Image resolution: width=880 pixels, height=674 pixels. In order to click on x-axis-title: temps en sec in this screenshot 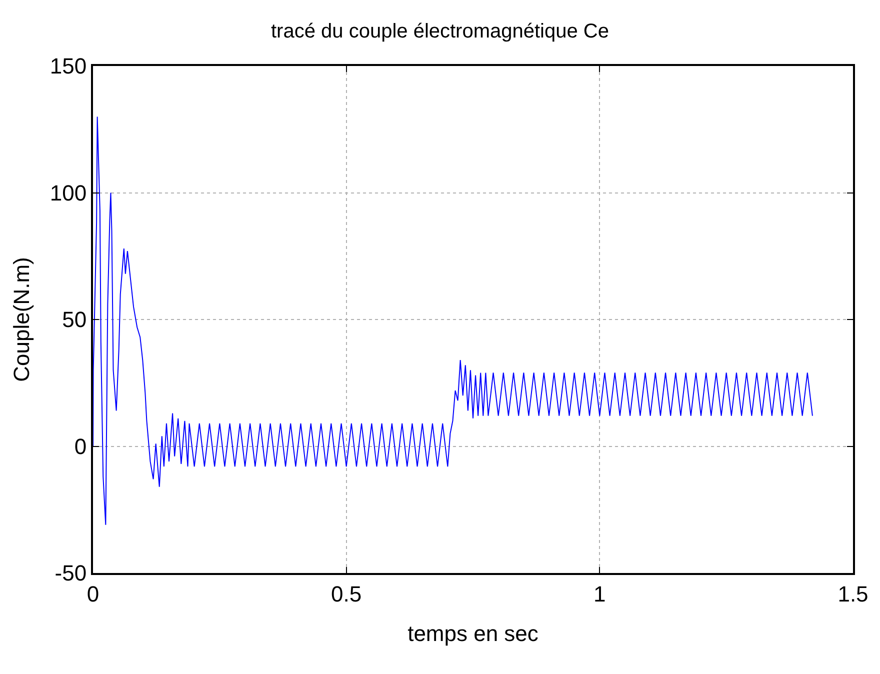, I will do `click(473, 633)`.